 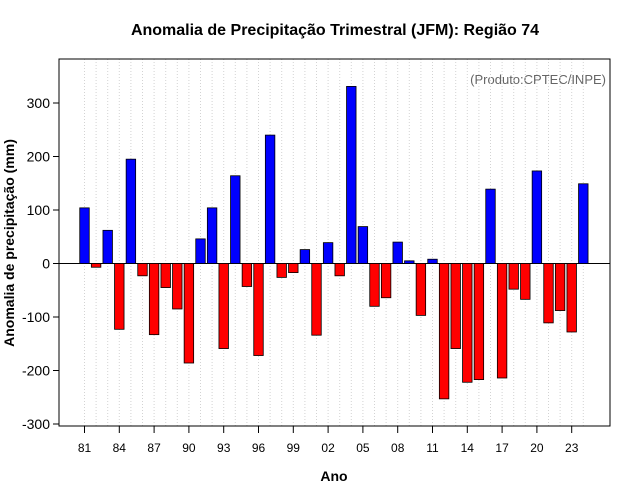 I want to click on x-tick-label: 08, so click(x=398, y=448).